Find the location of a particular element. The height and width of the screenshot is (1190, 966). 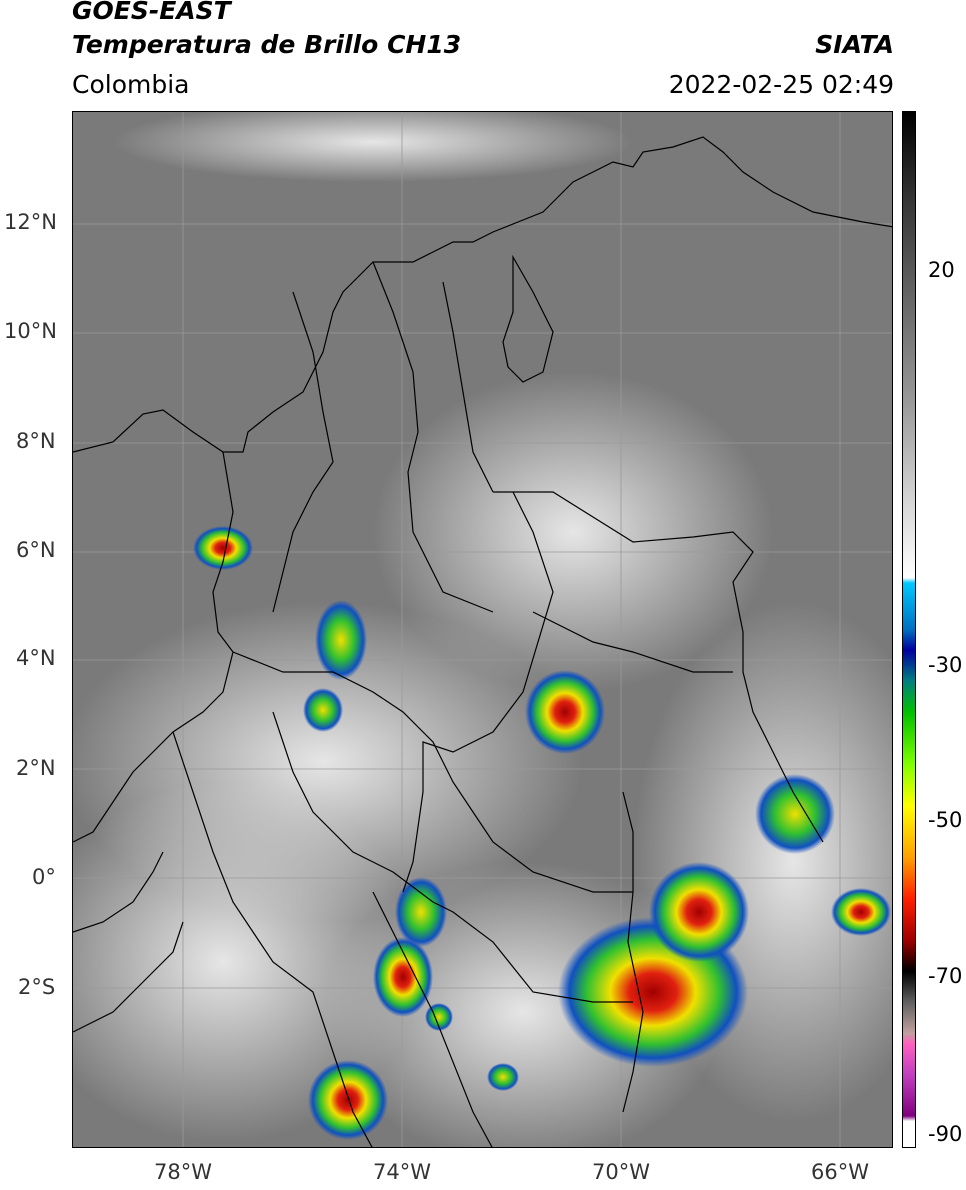

lon-label: 74°W is located at coordinates (402, 1172).